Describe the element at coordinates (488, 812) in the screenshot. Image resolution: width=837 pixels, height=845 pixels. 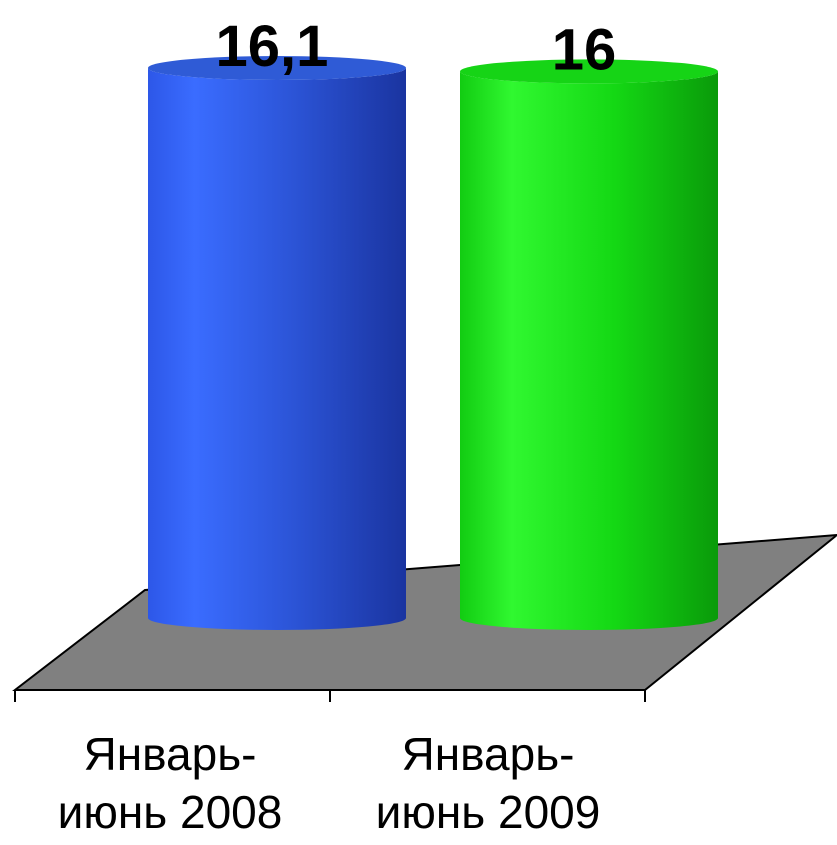
I see `category-label-line: июнь 2009` at that location.